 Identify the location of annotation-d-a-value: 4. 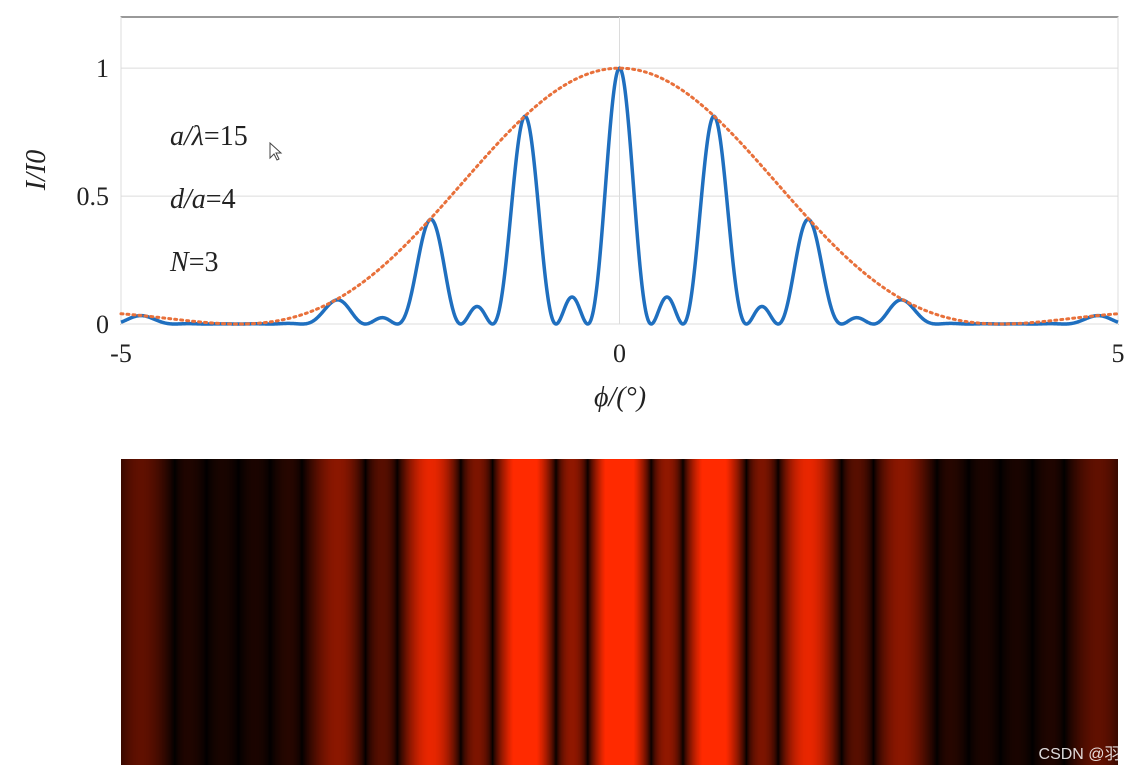
(229, 199).